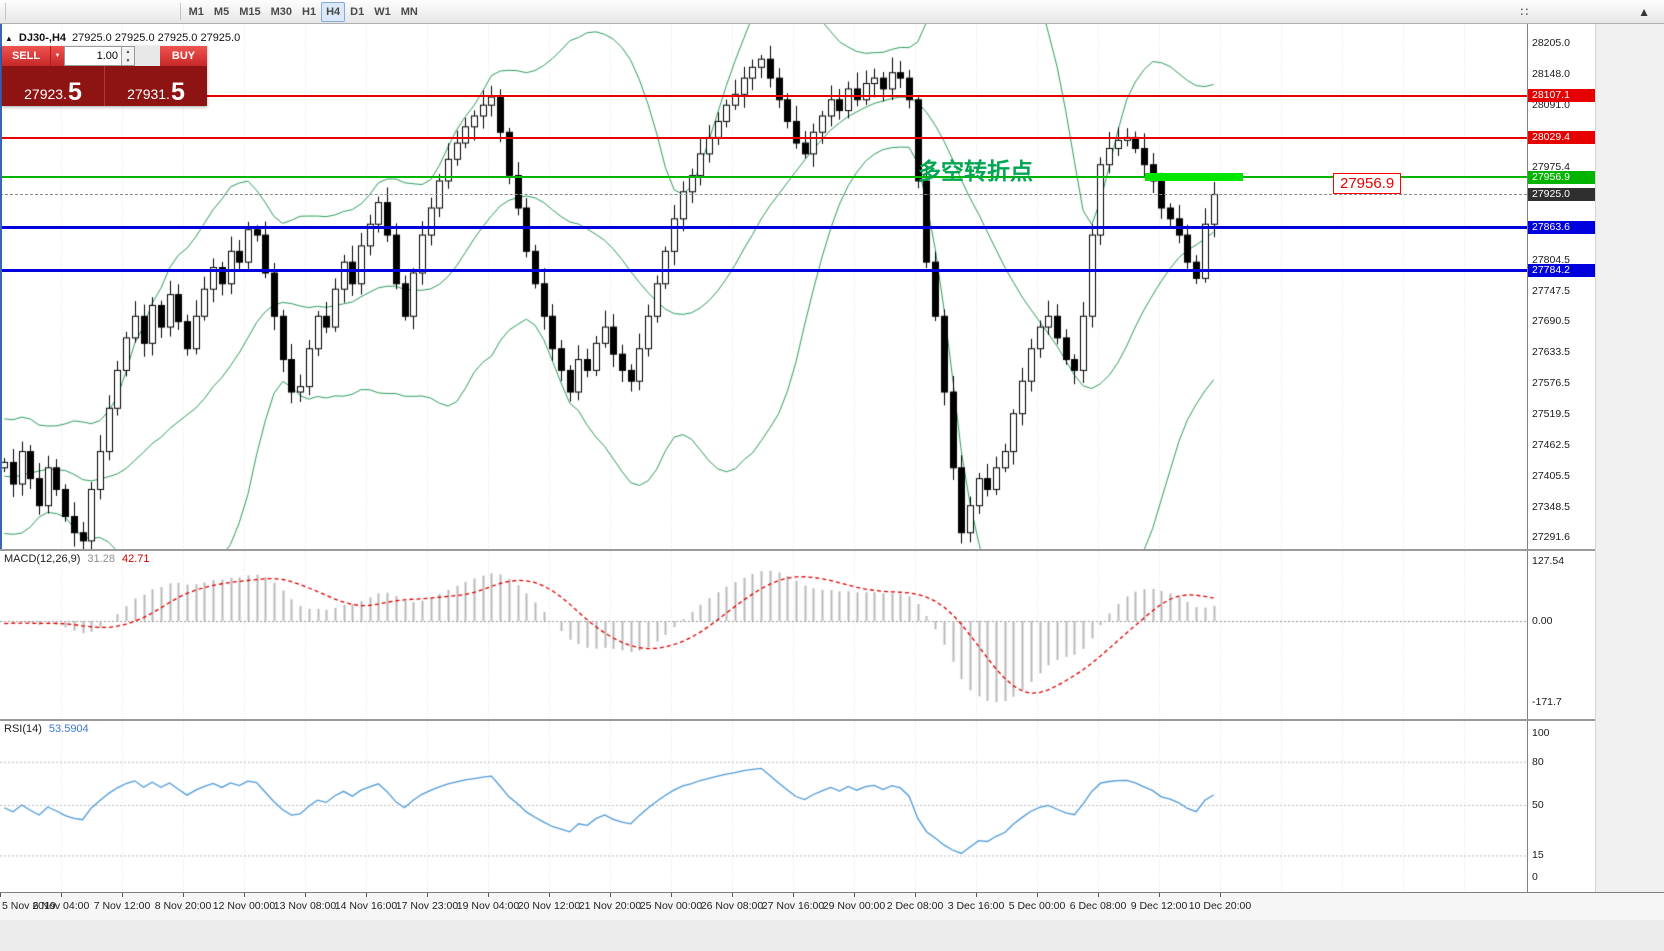 This screenshot has width=1664, height=951. What do you see at coordinates (1551, 475) in the screenshot?
I see `price-axis-label: 27405.5` at bounding box center [1551, 475].